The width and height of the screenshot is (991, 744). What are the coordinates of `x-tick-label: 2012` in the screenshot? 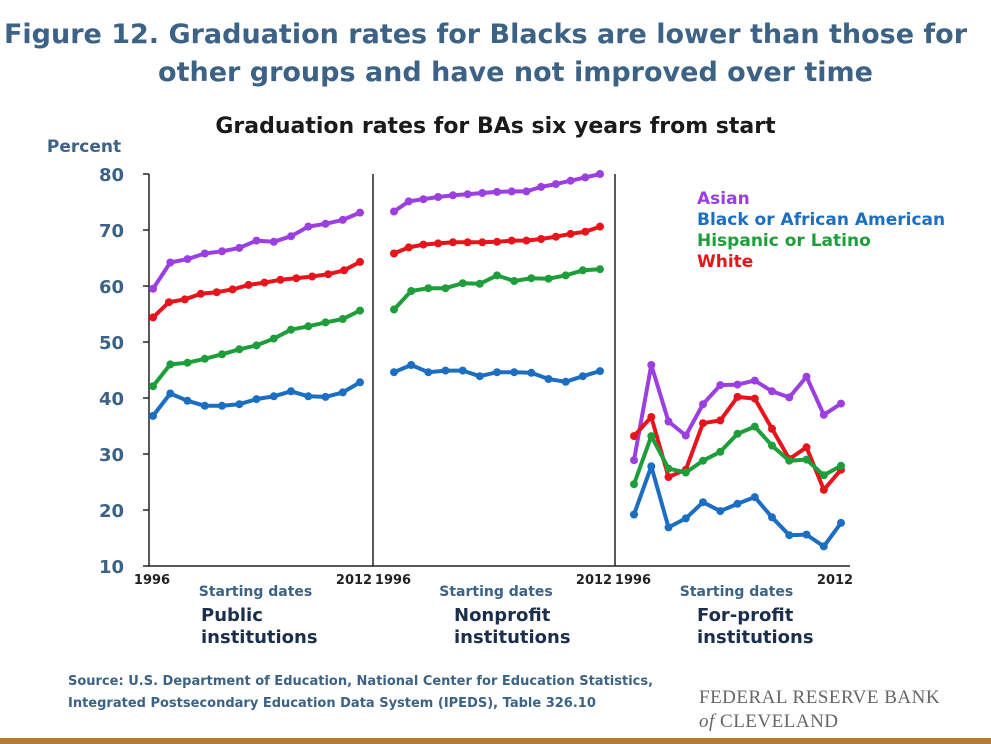 It's located at (835, 580).